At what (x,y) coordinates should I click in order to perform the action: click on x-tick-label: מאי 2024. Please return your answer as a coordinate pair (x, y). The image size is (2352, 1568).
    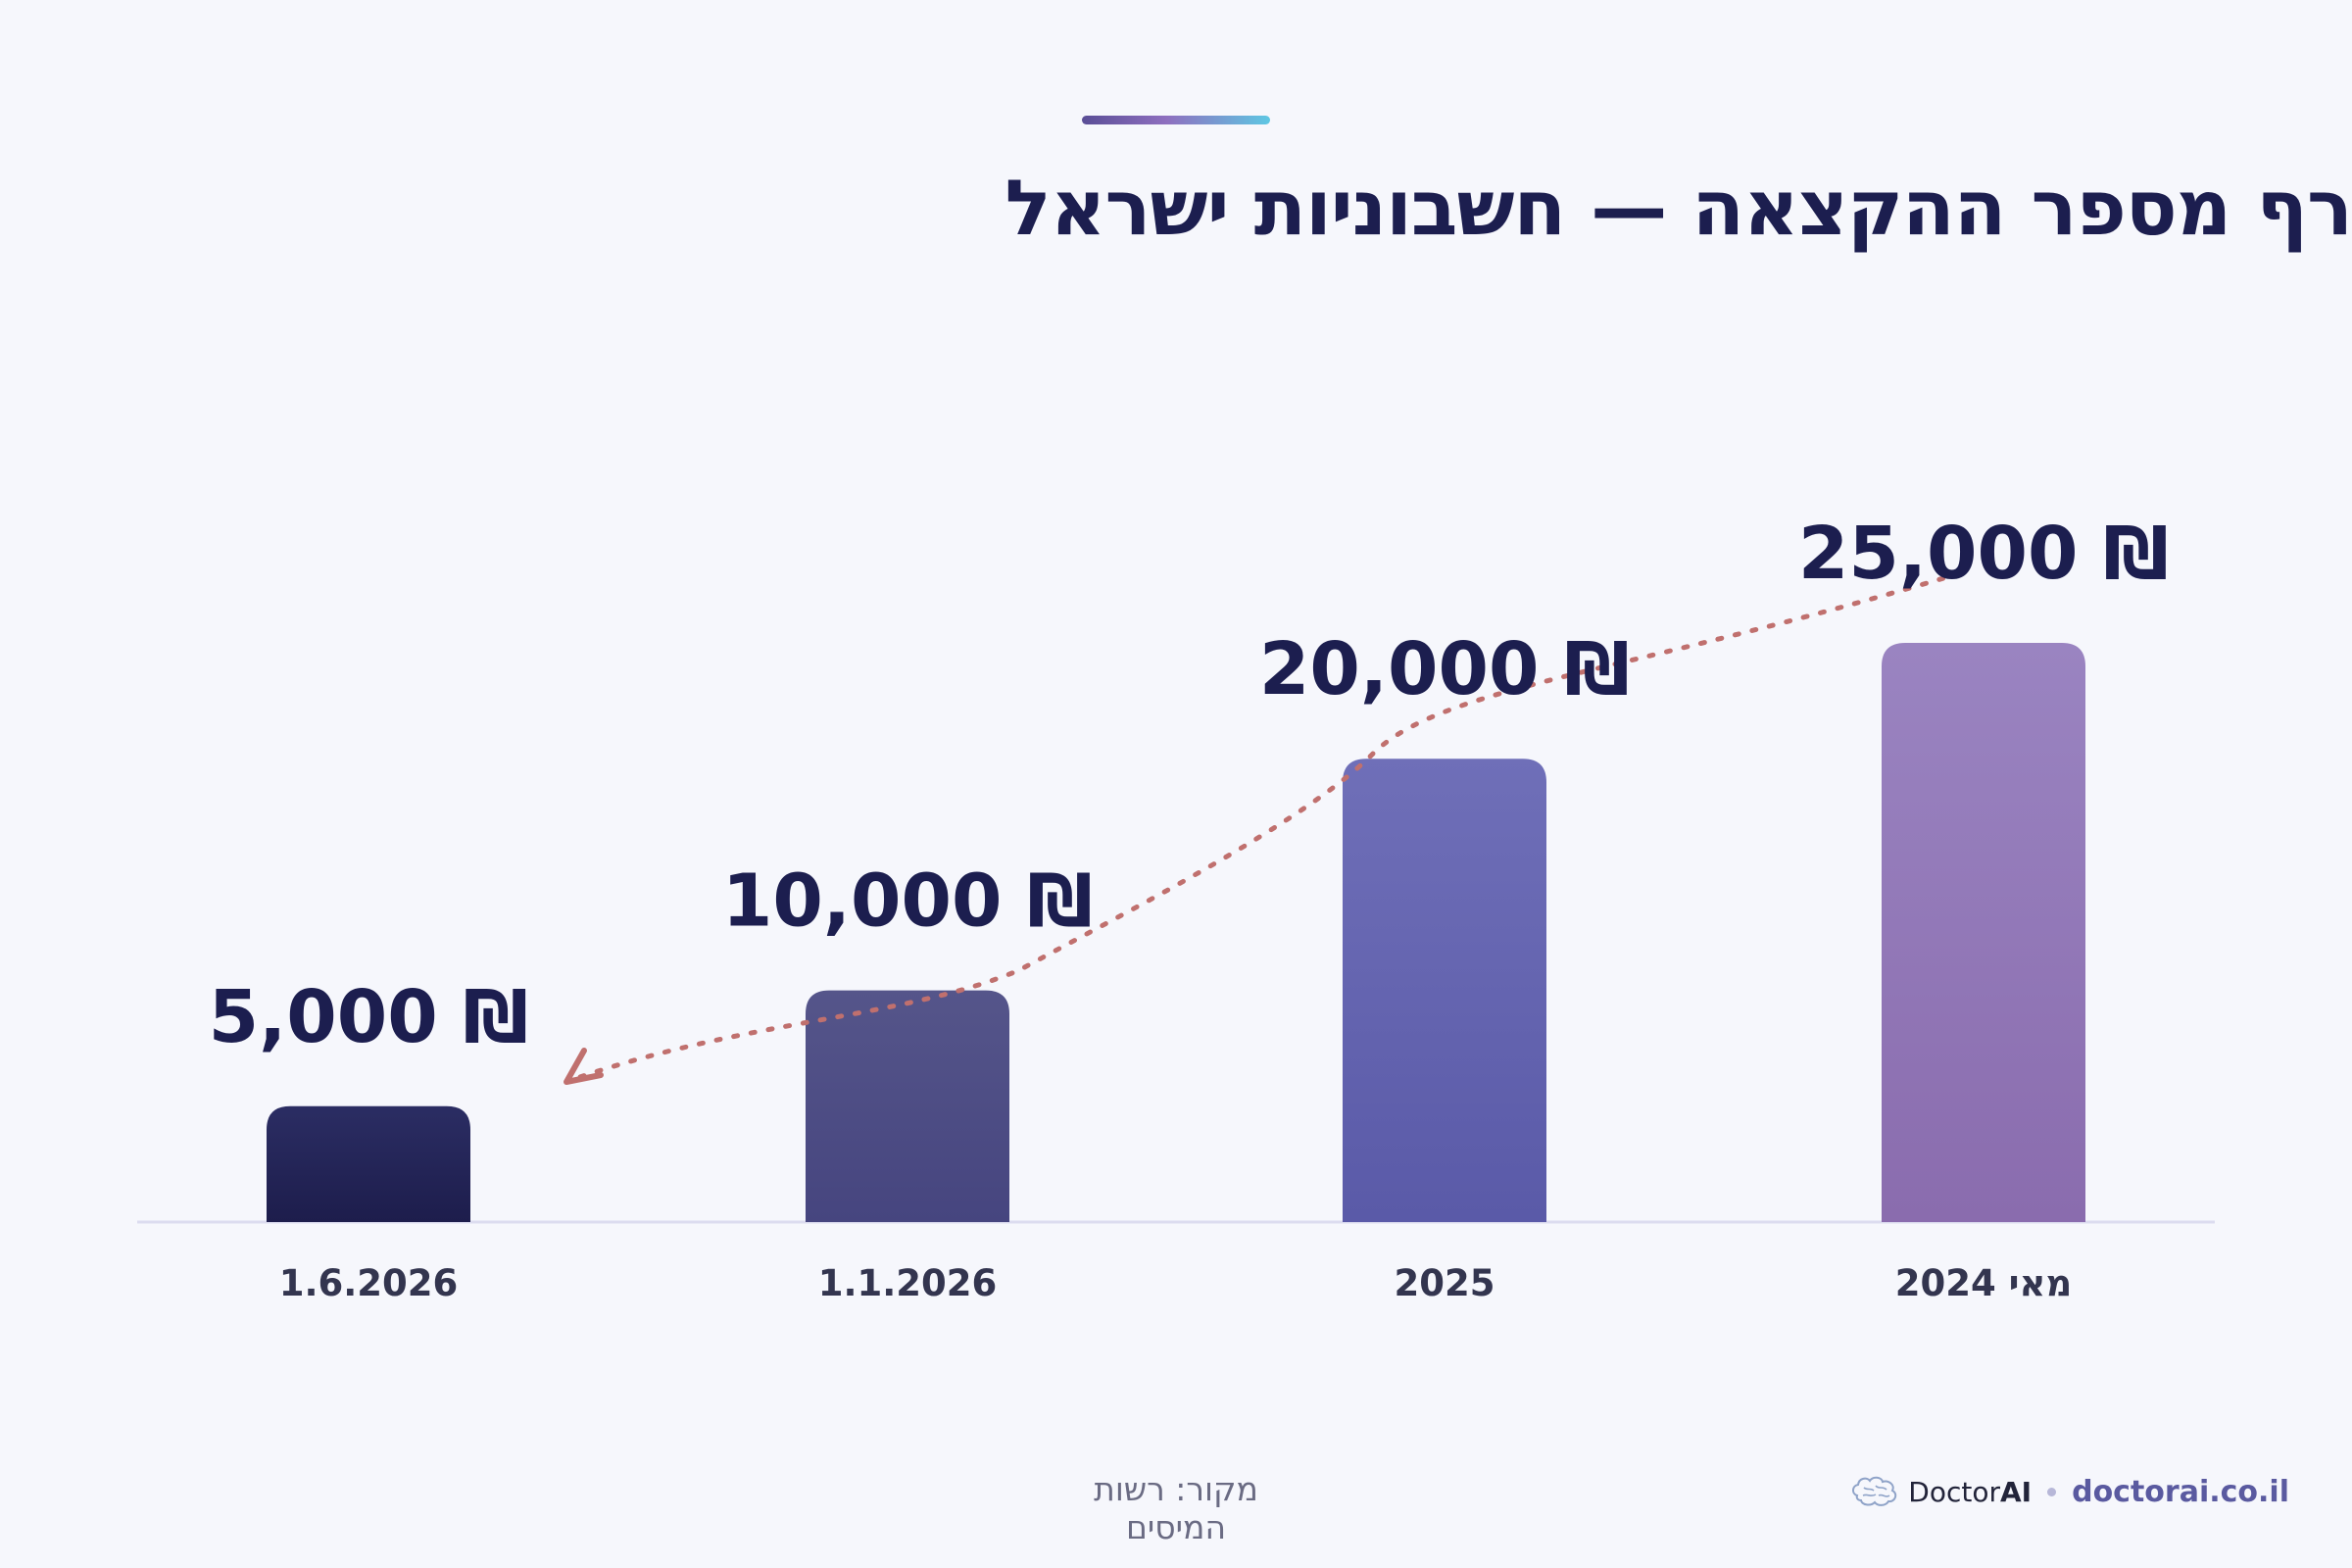
    Looking at the image, I should click on (1983, 1283).